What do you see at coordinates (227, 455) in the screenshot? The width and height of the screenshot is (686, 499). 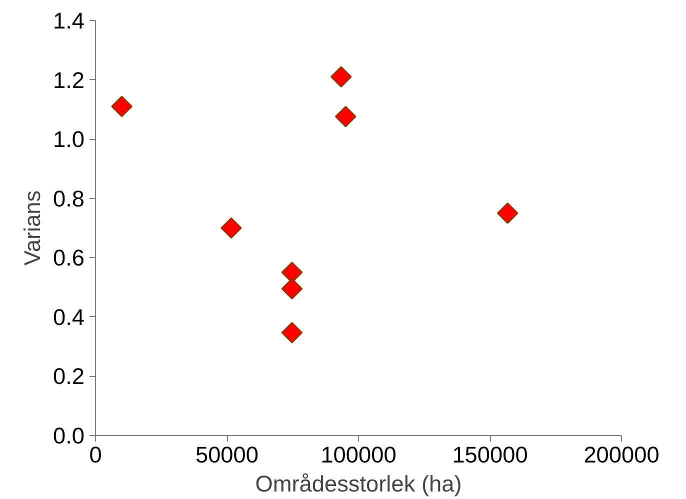 I see `x-tick-label: 50000` at bounding box center [227, 455].